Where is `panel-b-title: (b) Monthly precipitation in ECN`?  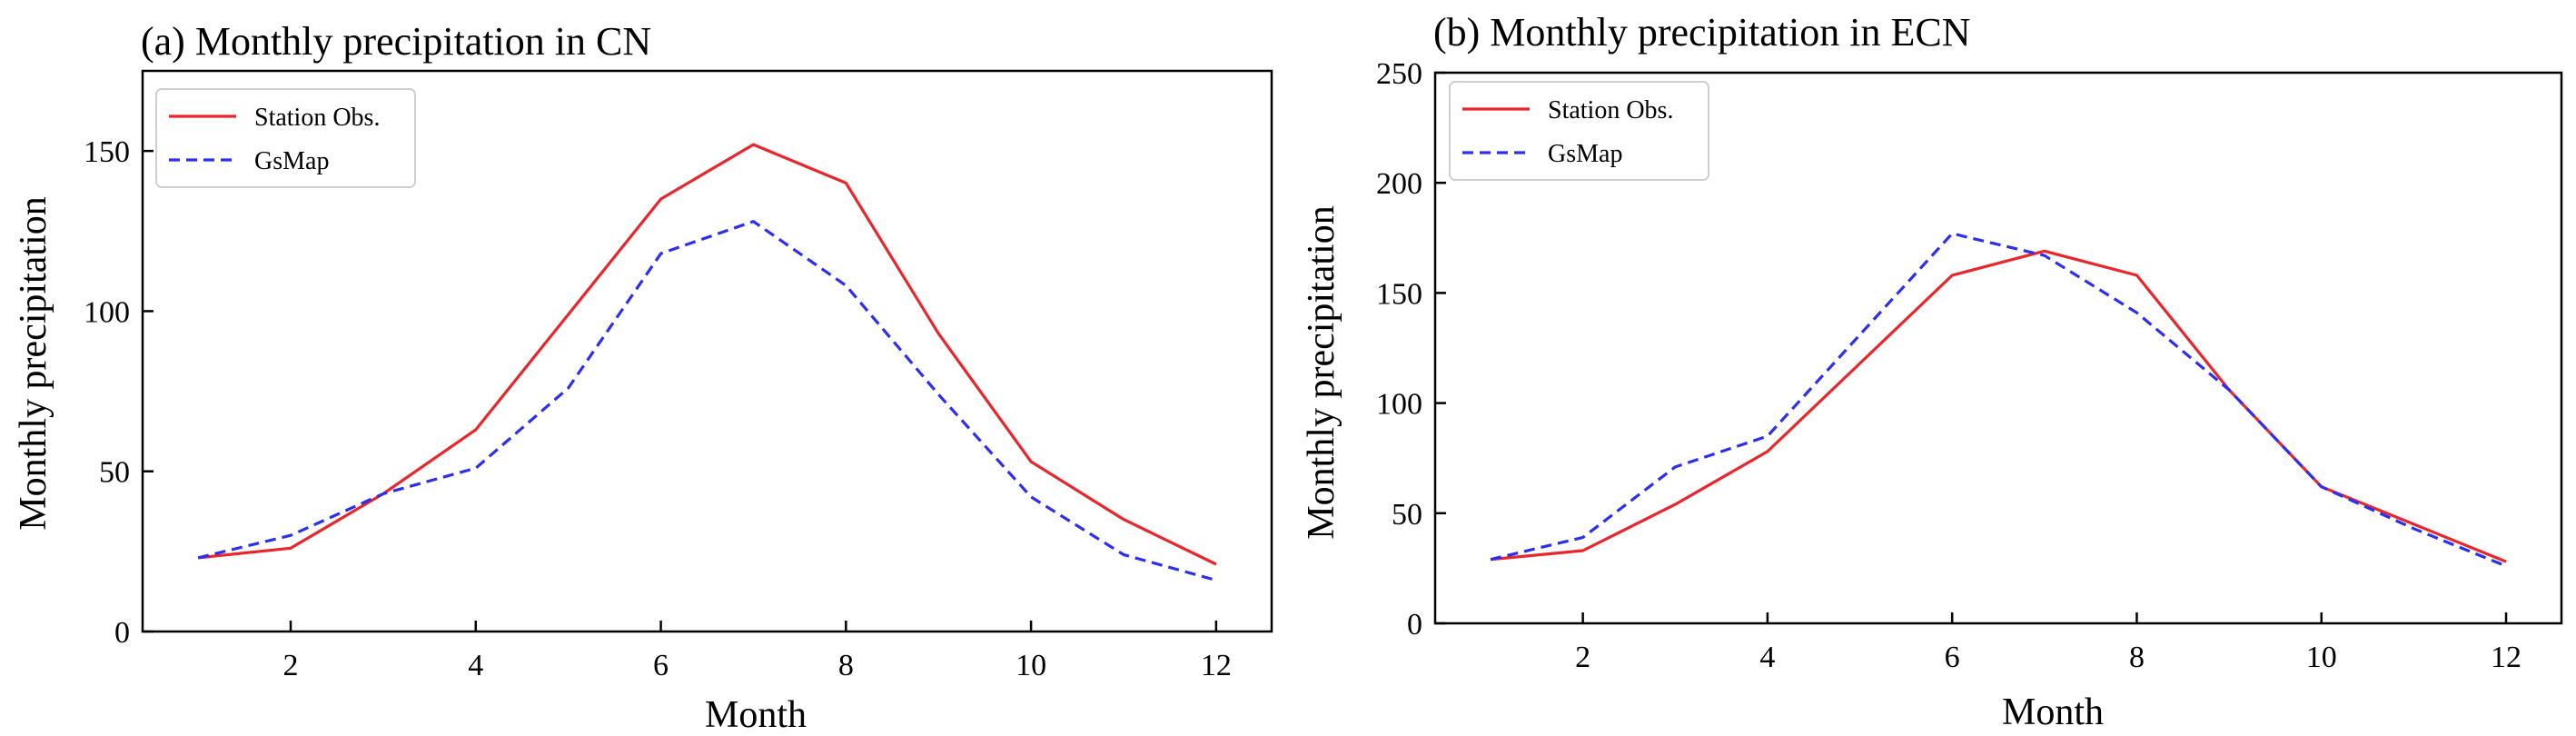
panel-b-title: (b) Monthly precipitation in ECN is located at coordinates (1701, 33).